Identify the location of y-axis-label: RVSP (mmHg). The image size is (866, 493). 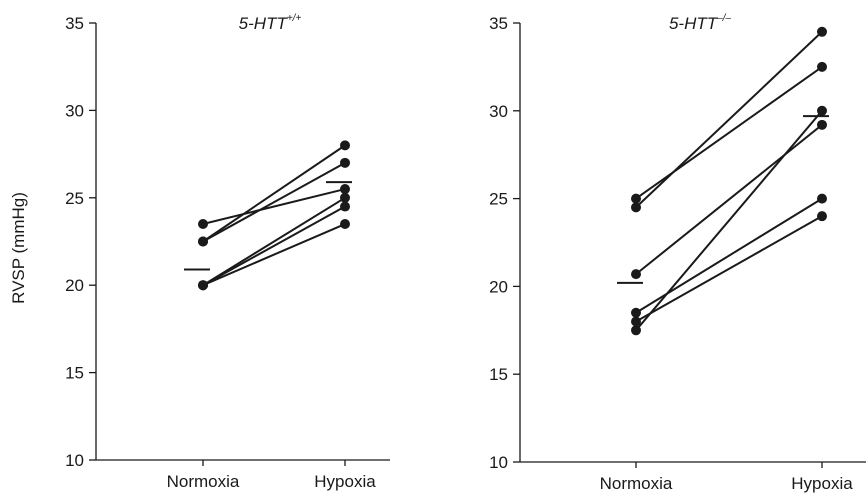
(18, 248).